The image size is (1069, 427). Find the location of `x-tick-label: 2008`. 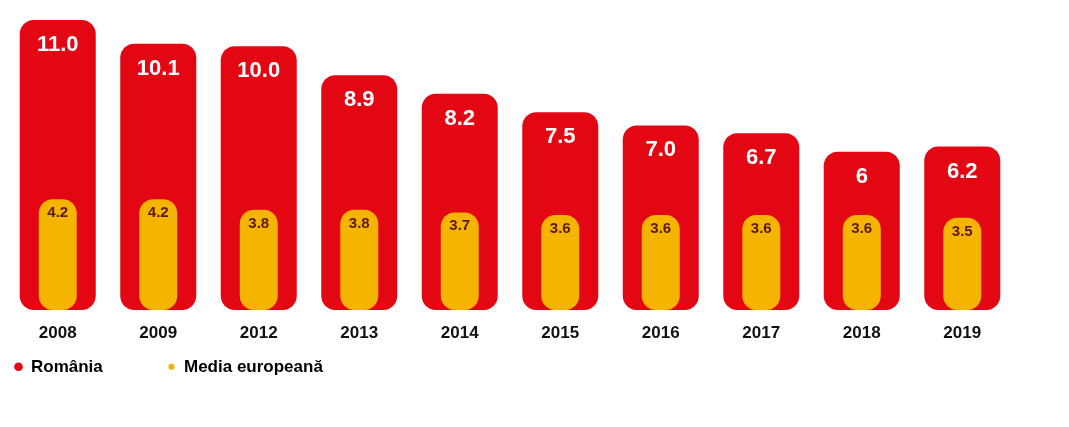

x-tick-label: 2008 is located at coordinates (57, 332).